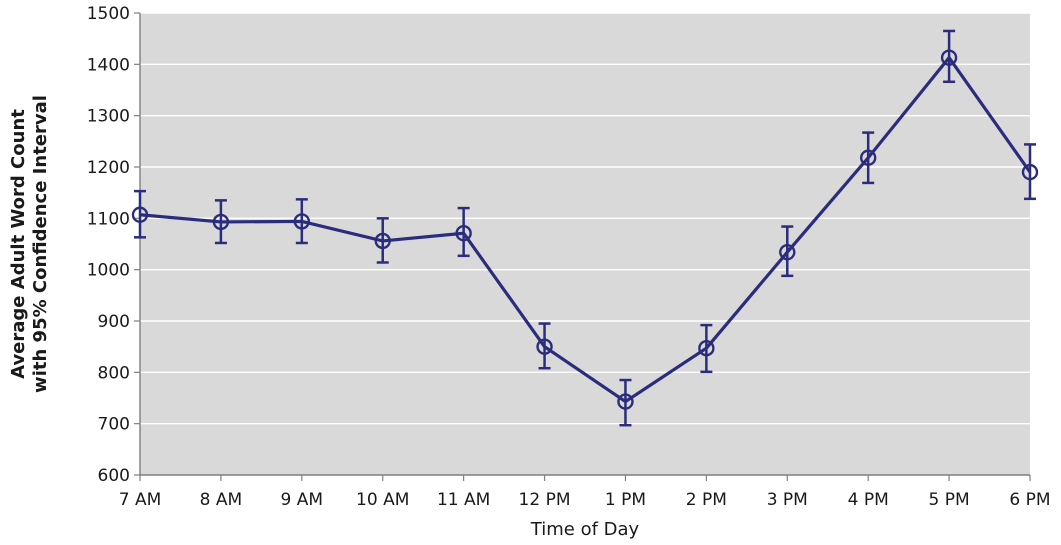  I want to click on y-tick-label: 1200, so click(108, 168).